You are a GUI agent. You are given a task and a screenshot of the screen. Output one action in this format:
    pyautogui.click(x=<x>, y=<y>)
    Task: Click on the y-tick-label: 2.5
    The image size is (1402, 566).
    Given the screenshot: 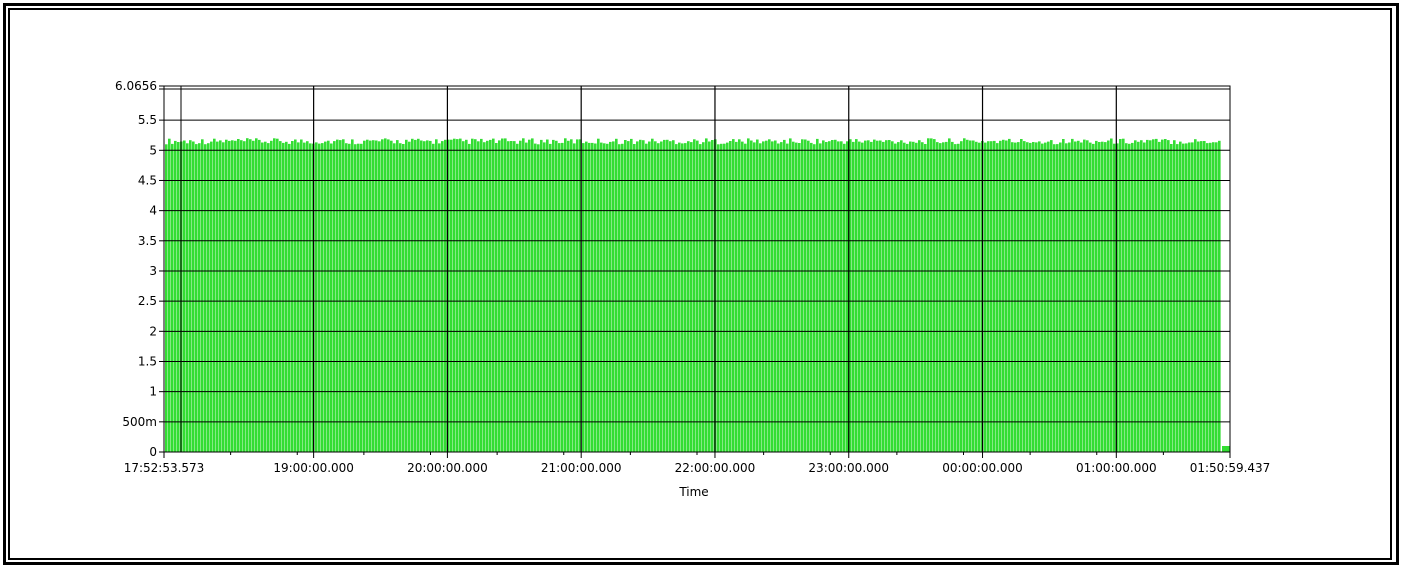 What is the action you would take?
    pyautogui.click(x=147, y=301)
    